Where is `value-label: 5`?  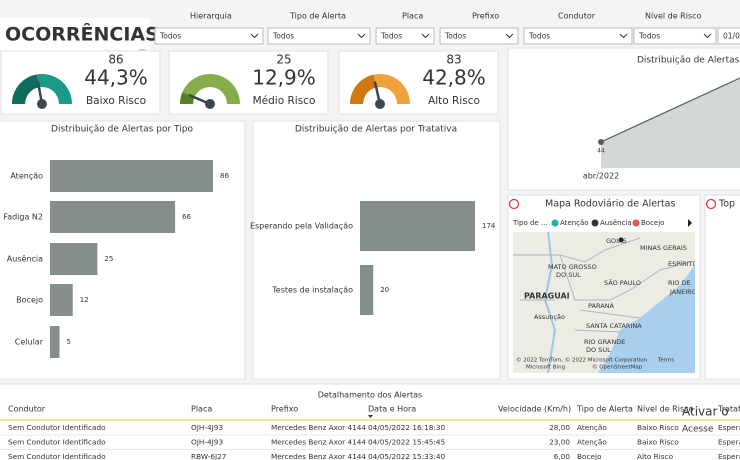 value-label: 5 is located at coordinates (68, 342).